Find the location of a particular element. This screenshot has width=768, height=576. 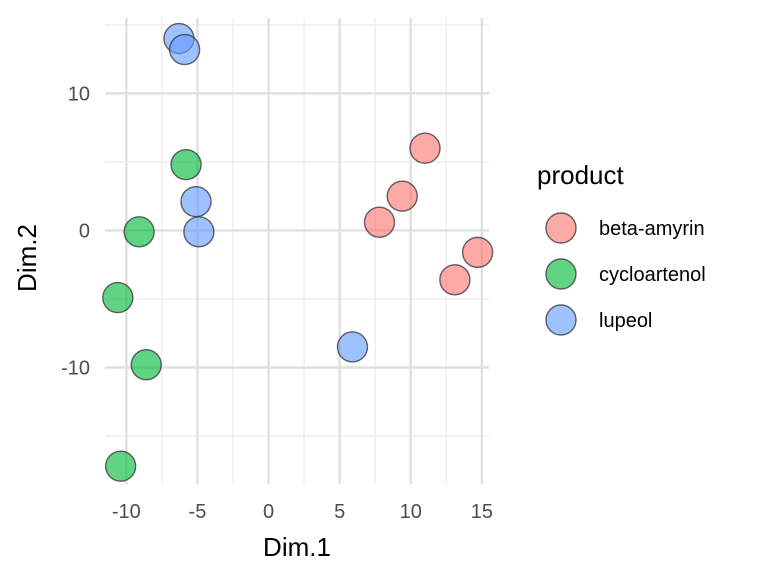

y-axis-title: Dim.2 is located at coordinates (27, 258).